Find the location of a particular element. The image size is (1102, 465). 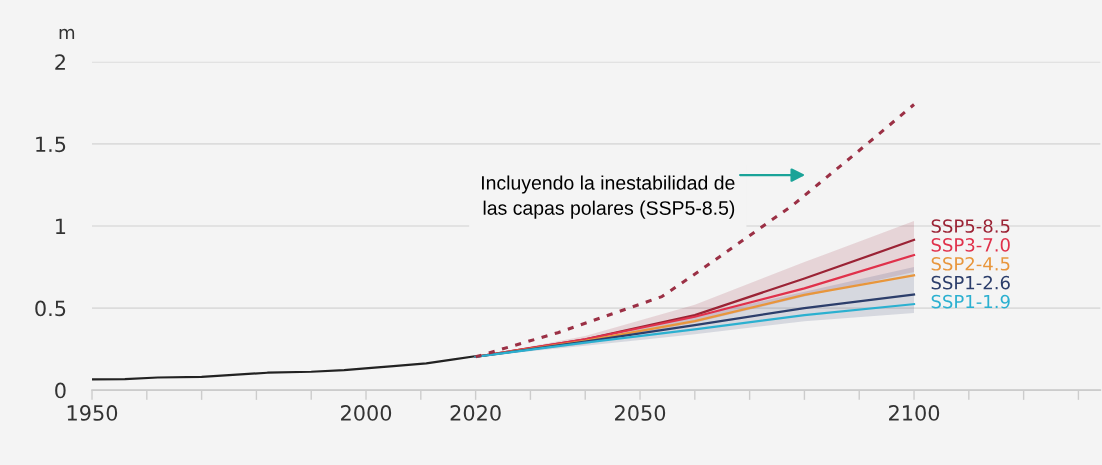

x-tick-label: 2000 is located at coordinates (366, 413).